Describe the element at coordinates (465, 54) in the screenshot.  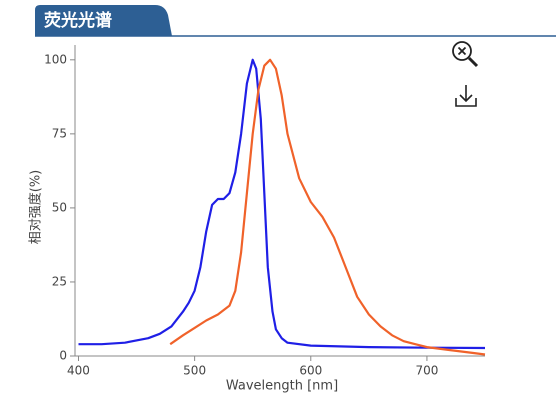
I see `zoom-button` at that location.